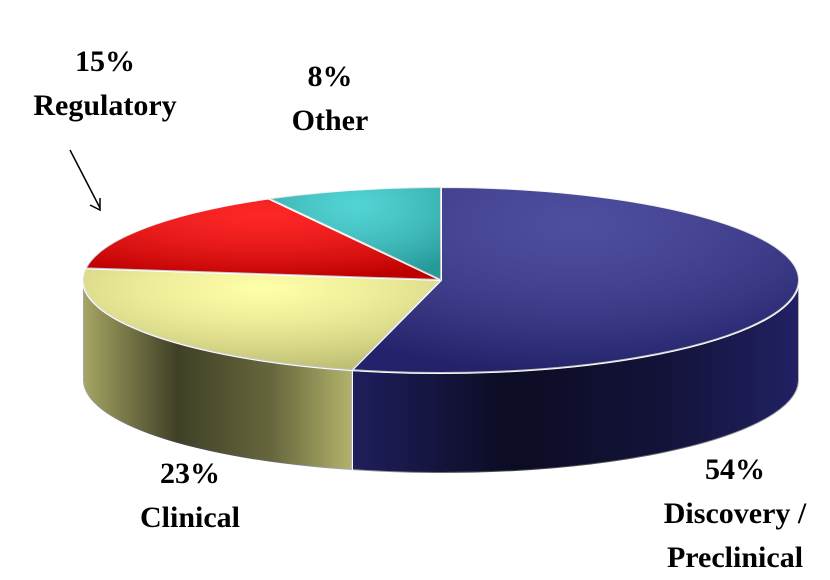  I want to click on slice-label: 23% Clinical, so click(190, 496).